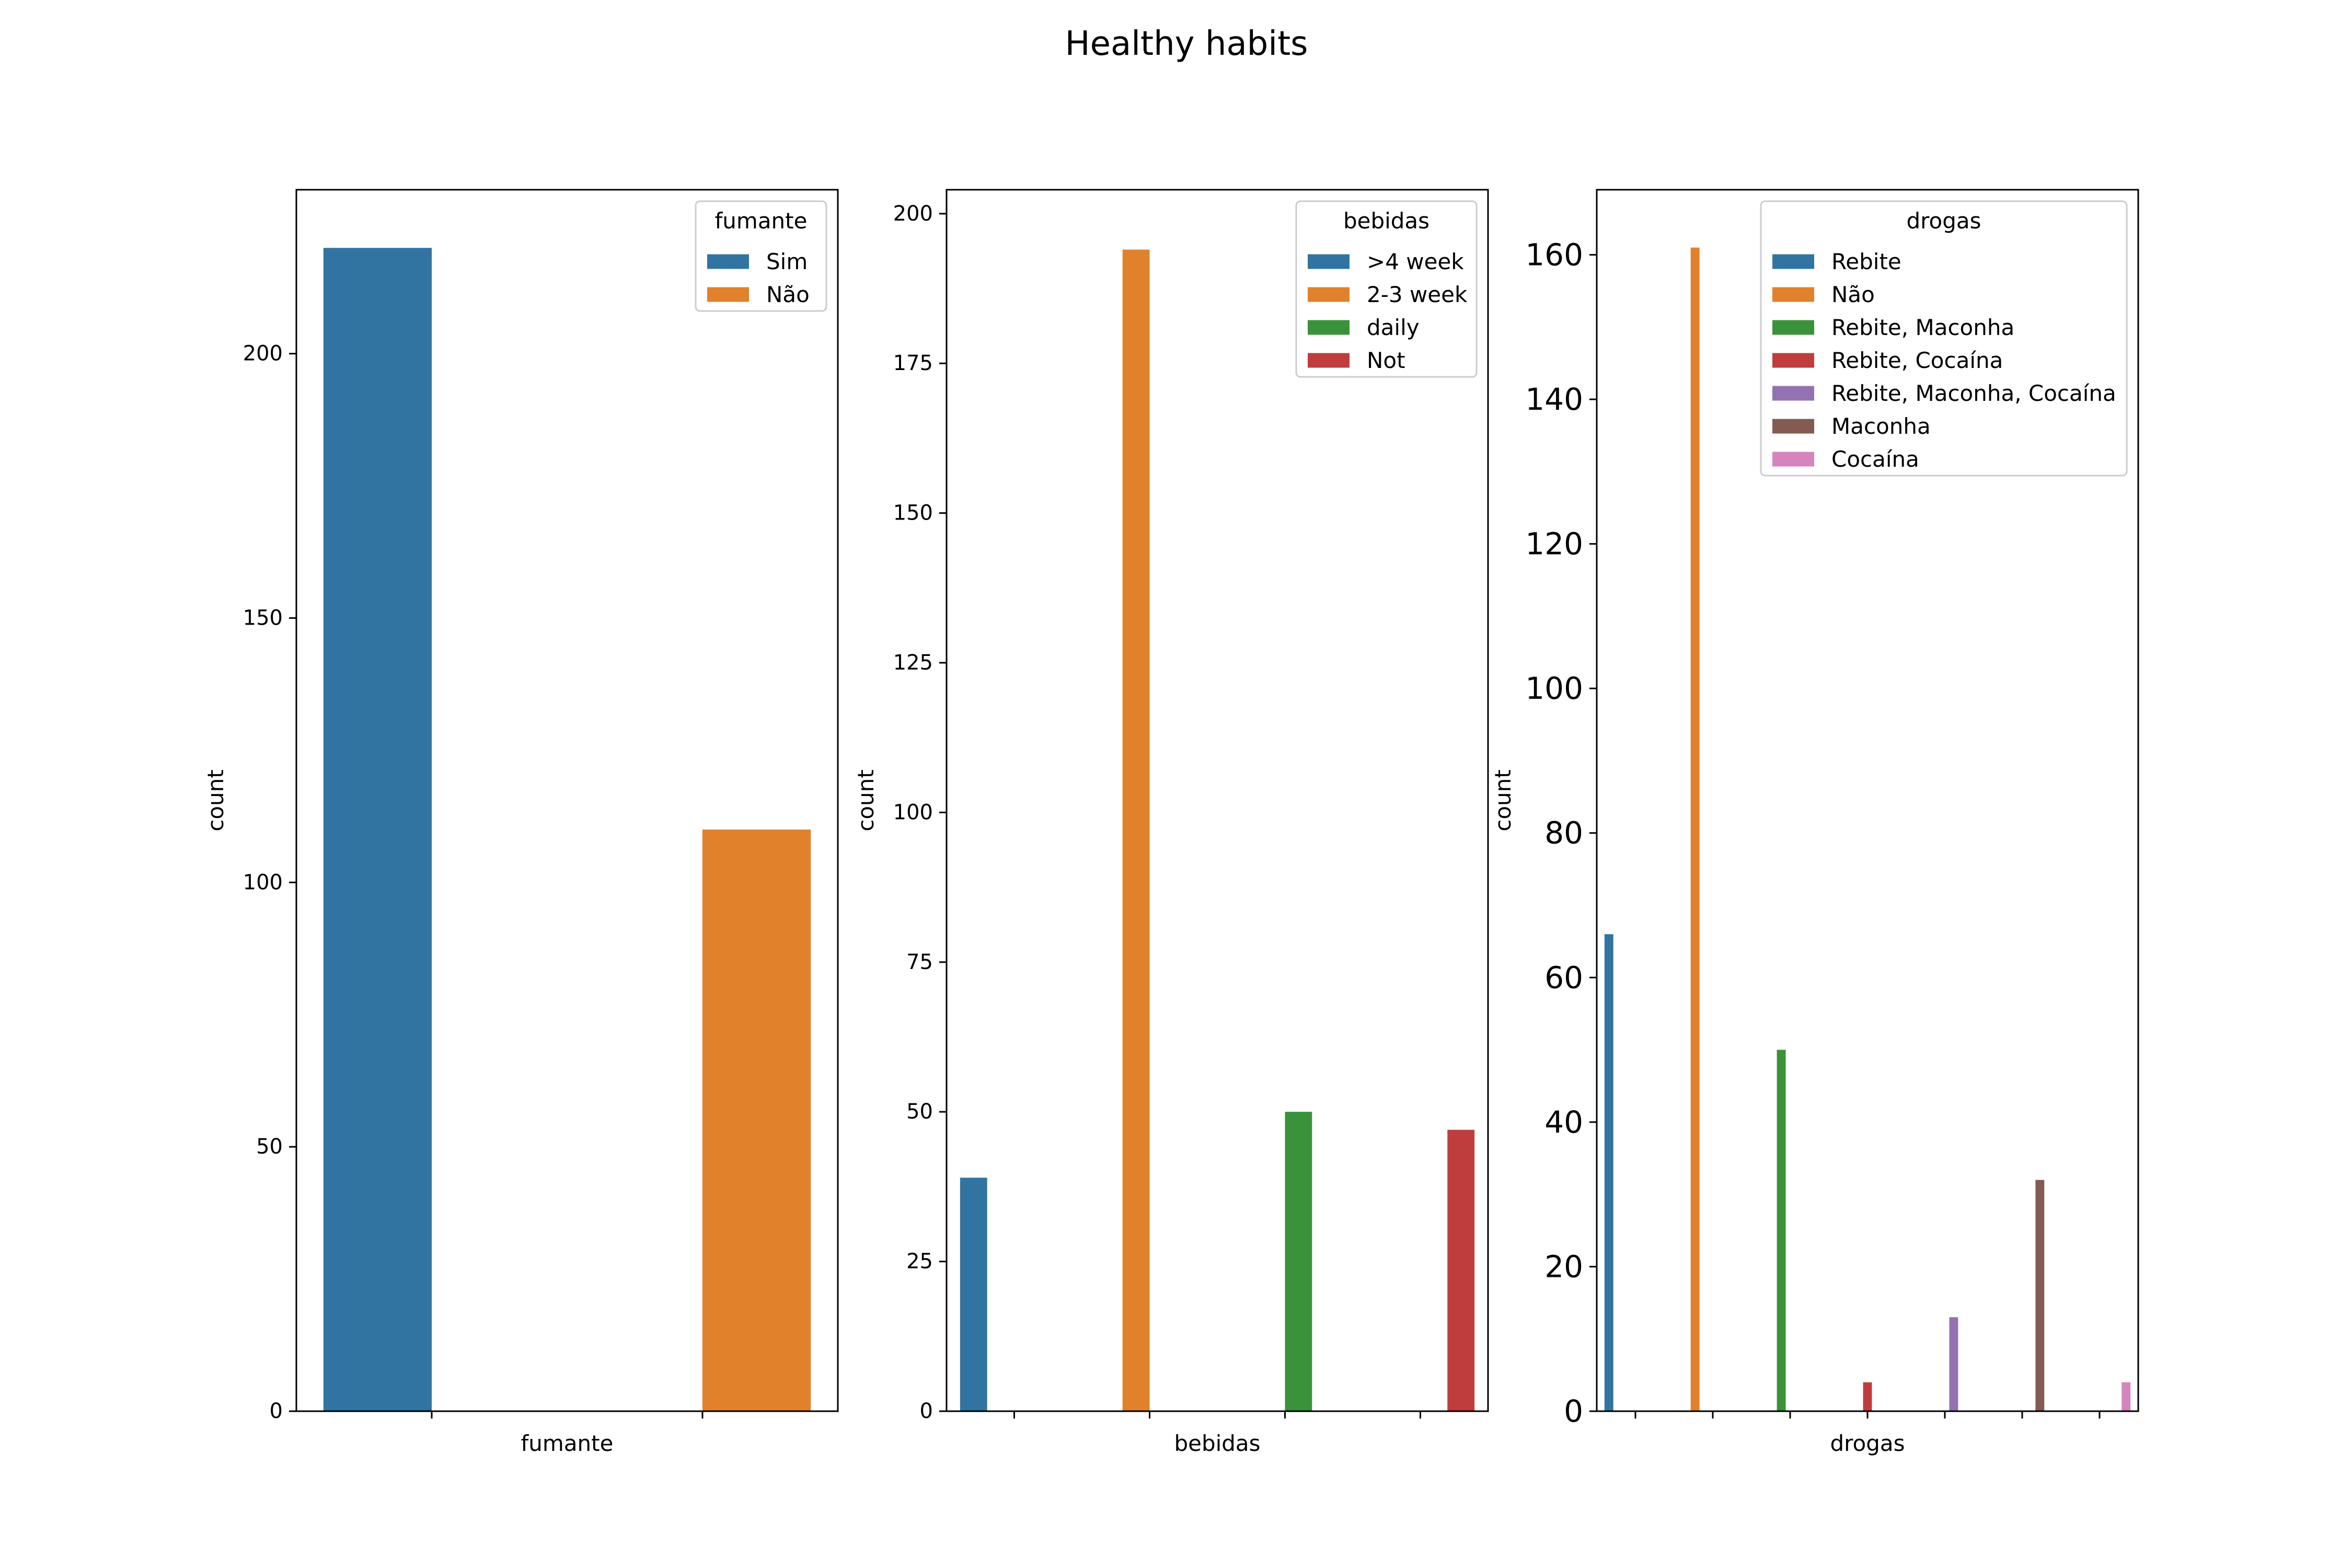 The height and width of the screenshot is (1568, 2352). Describe the element at coordinates (1917, 360) in the screenshot. I see `legend-entry: Rebite, Cocaína` at that location.